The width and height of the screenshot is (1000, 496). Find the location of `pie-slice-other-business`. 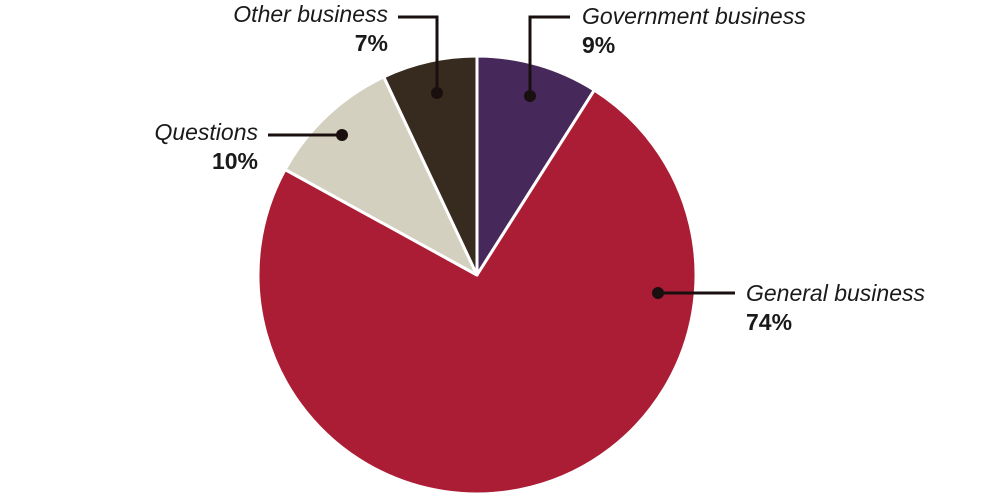

pie-slice-other-business is located at coordinates (430, 165).